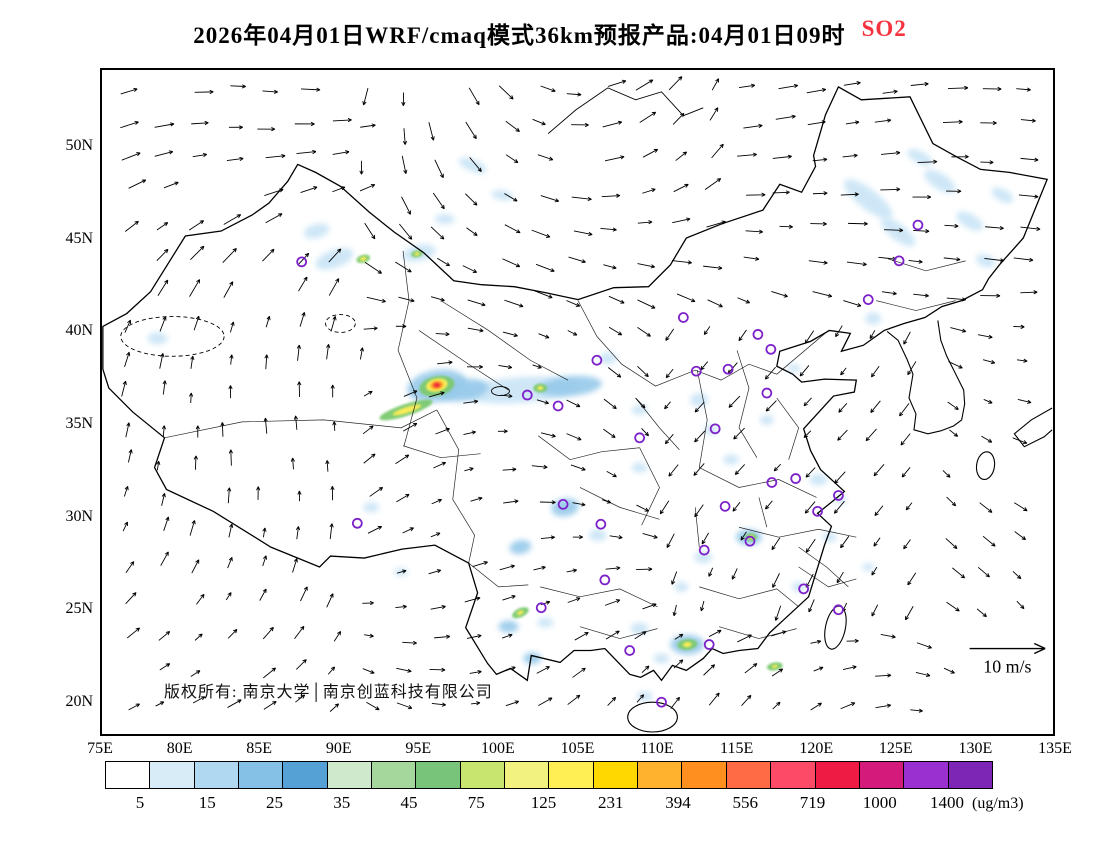 This screenshot has height=850, width=1100. I want to click on lat-tick-label: 50N, so click(79, 145).